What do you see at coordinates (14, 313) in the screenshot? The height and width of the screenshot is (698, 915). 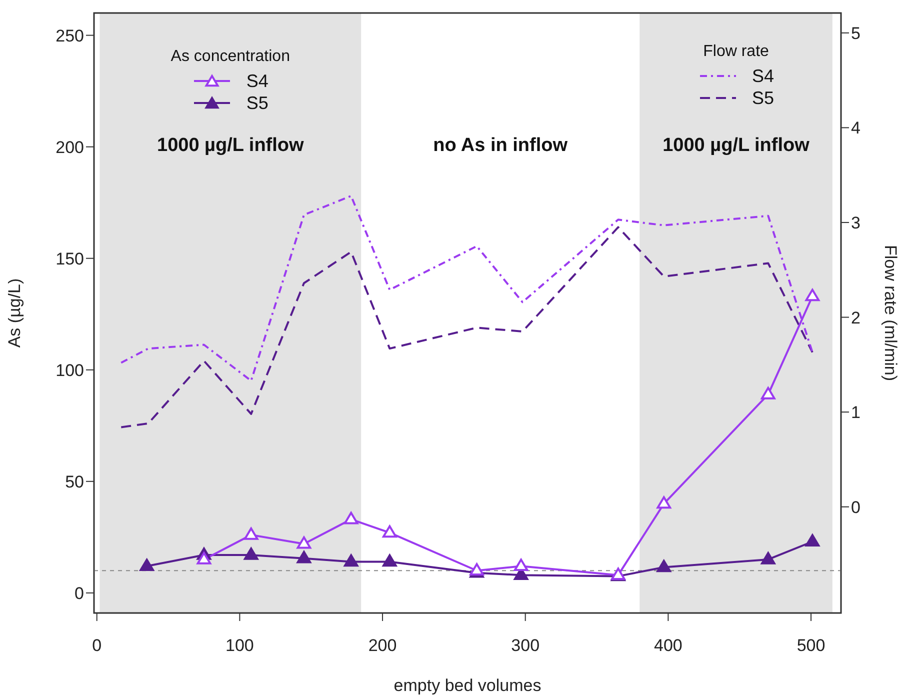 I see `y-axis-title: As (µg/L)` at bounding box center [14, 313].